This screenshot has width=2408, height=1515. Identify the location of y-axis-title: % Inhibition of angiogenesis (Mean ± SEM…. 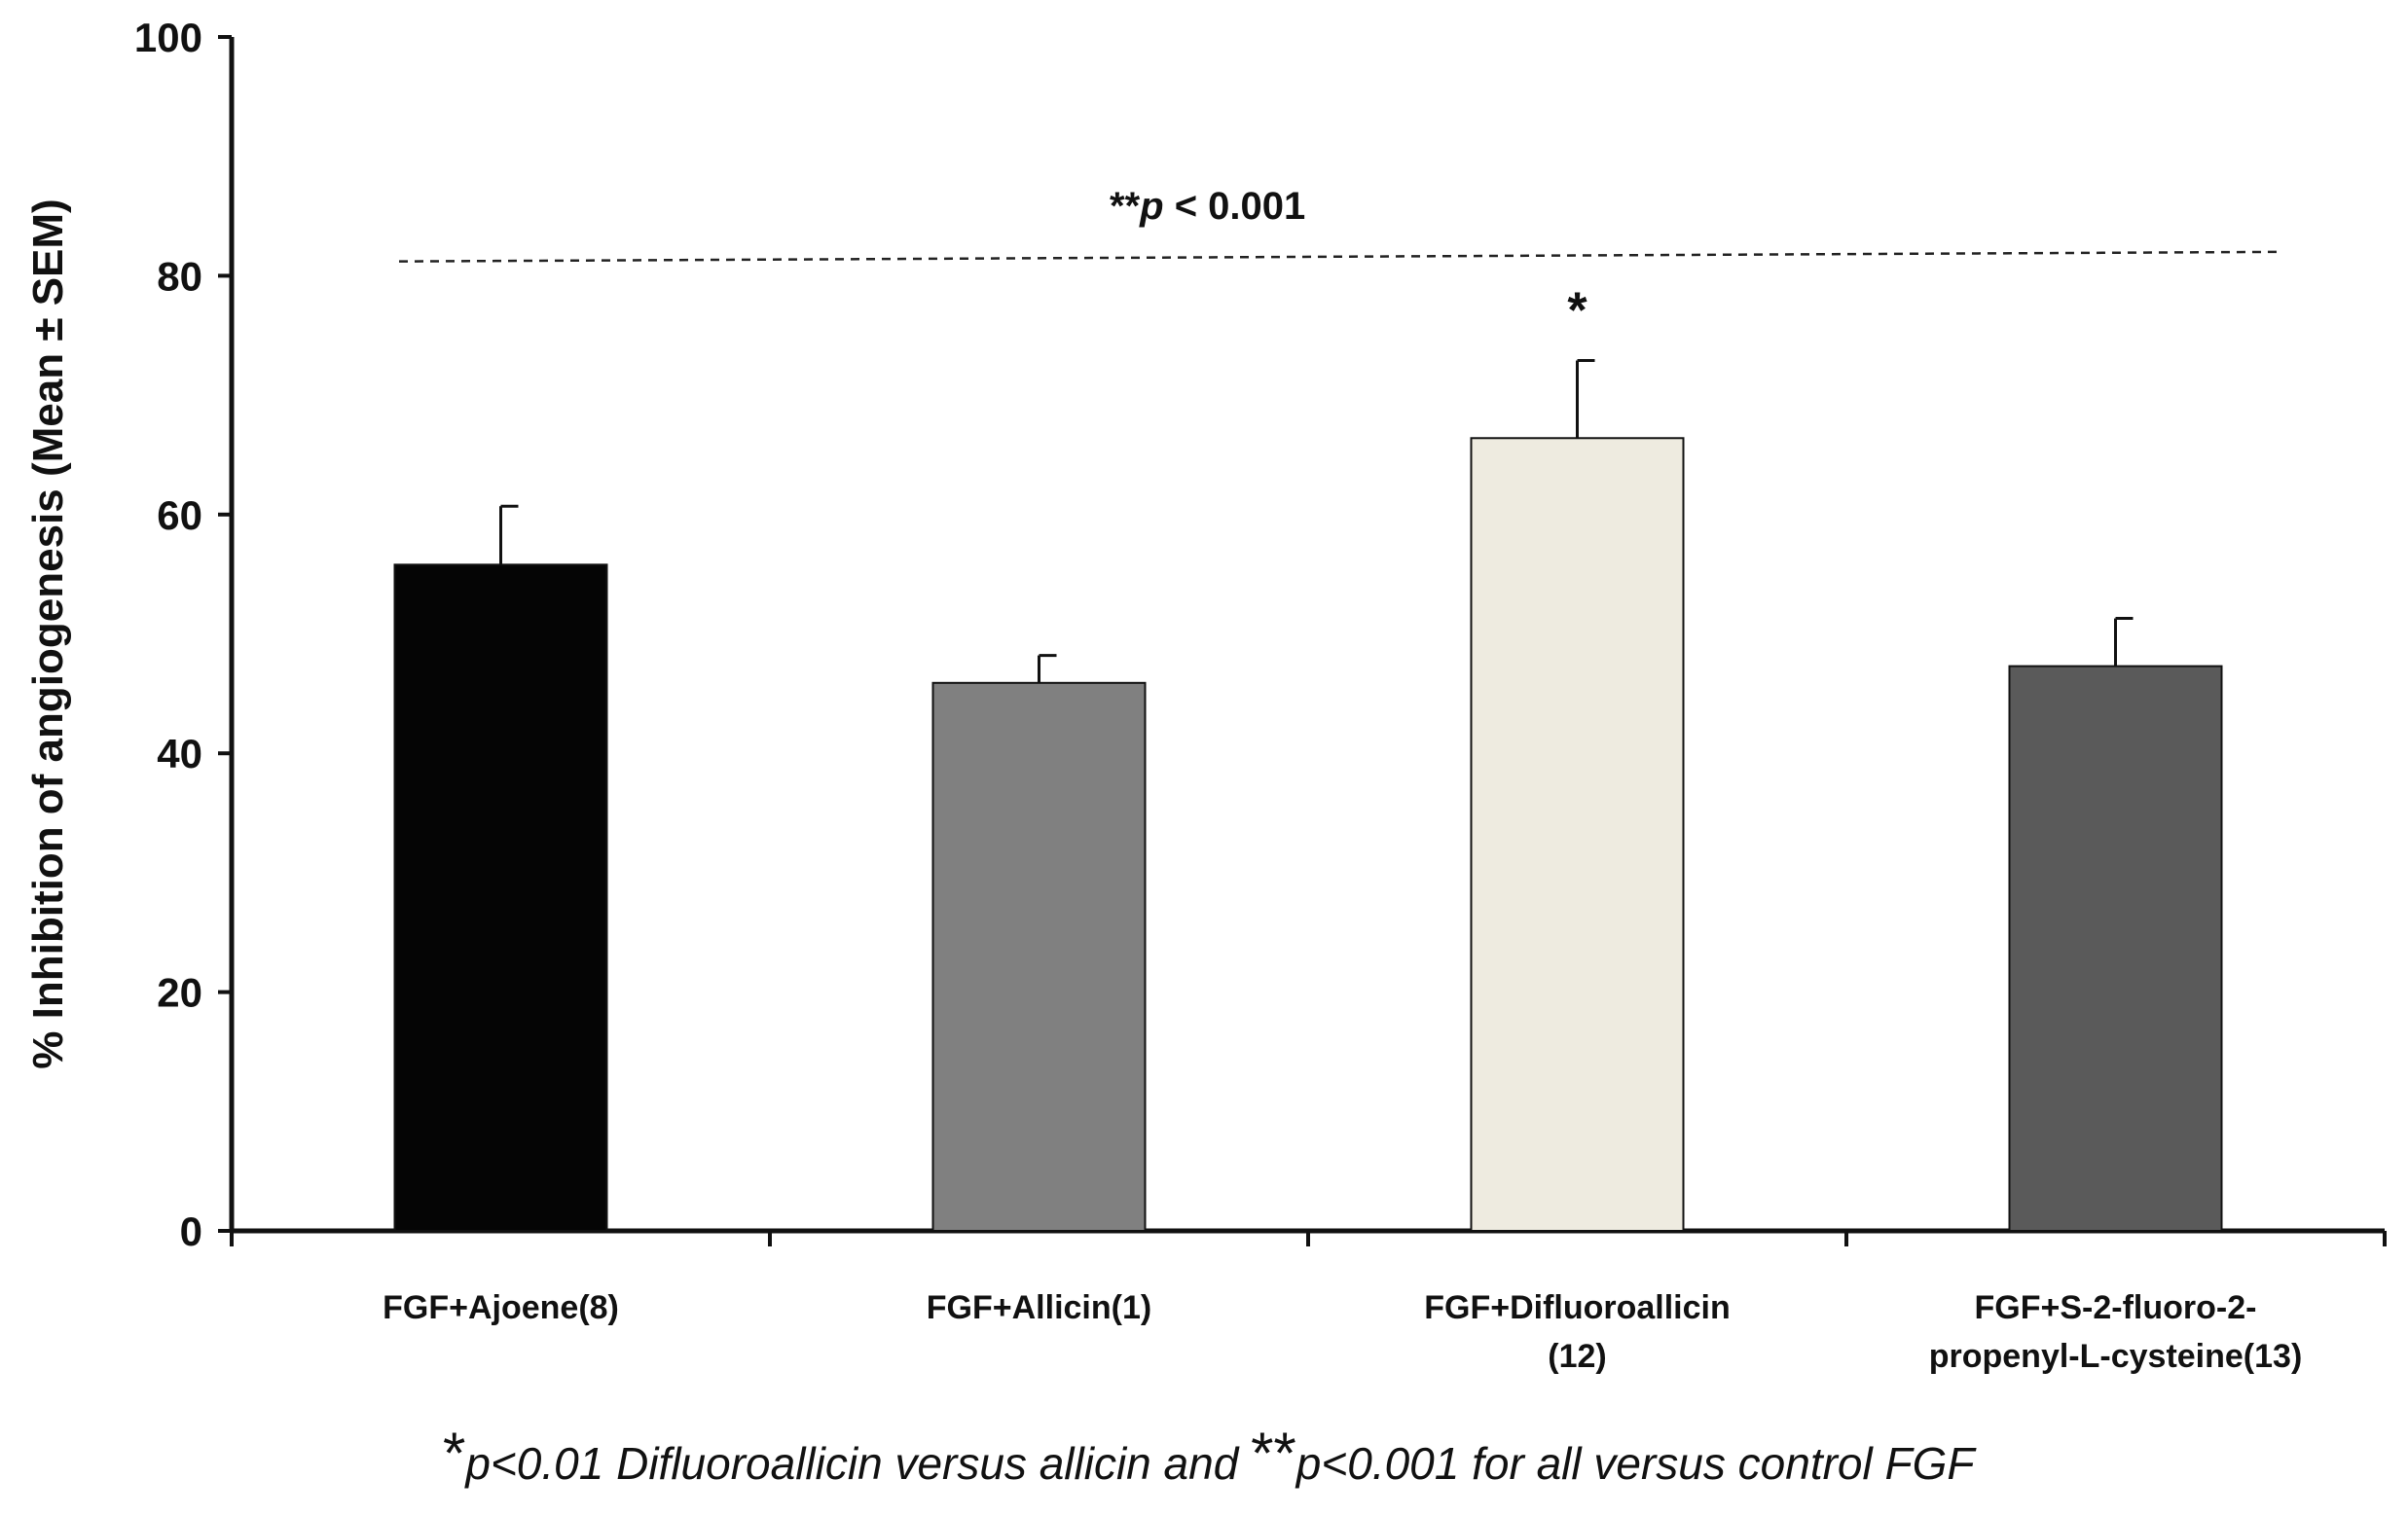
(48, 633).